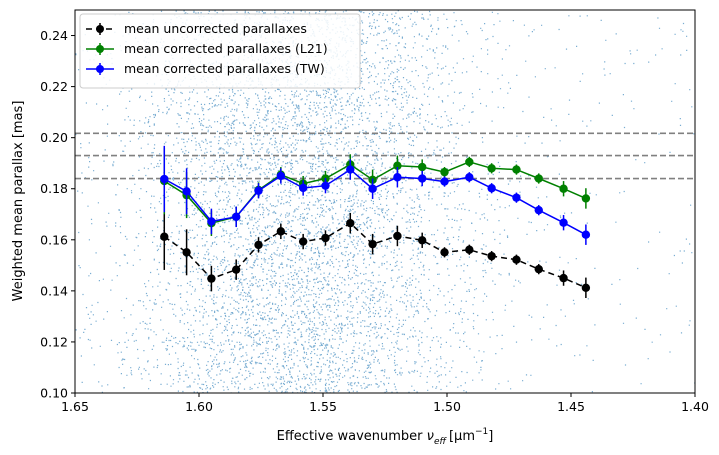  I want to click on y-tick-label: 0.18, so click(54, 188).